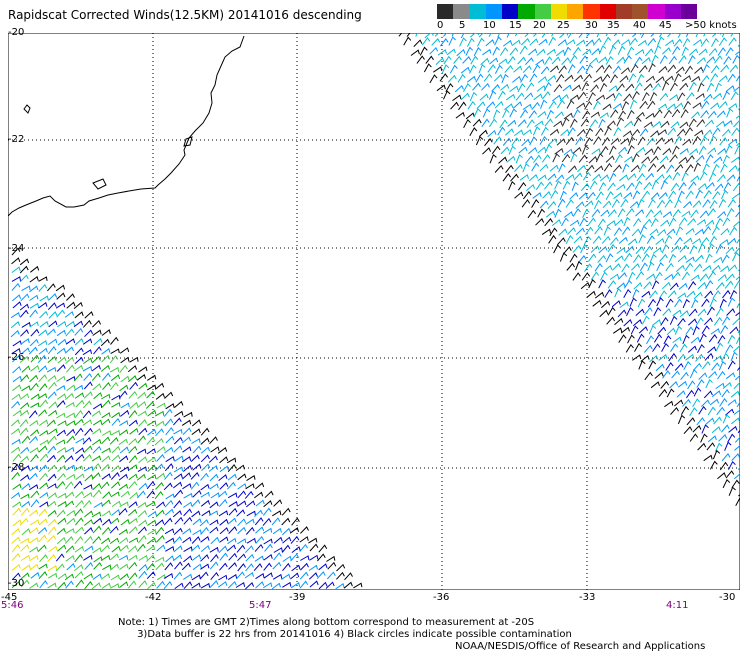 The image size is (740, 652). What do you see at coordinates (563, 25) in the screenshot?
I see `colorbar-label: 25` at bounding box center [563, 25].